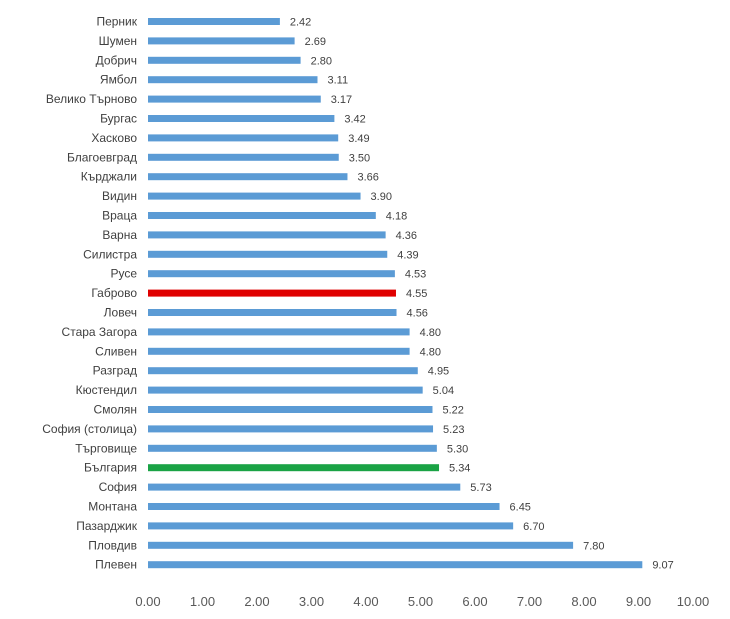 This screenshot has width=730, height=619. I want to click on data-label: 4.53, so click(415, 275).